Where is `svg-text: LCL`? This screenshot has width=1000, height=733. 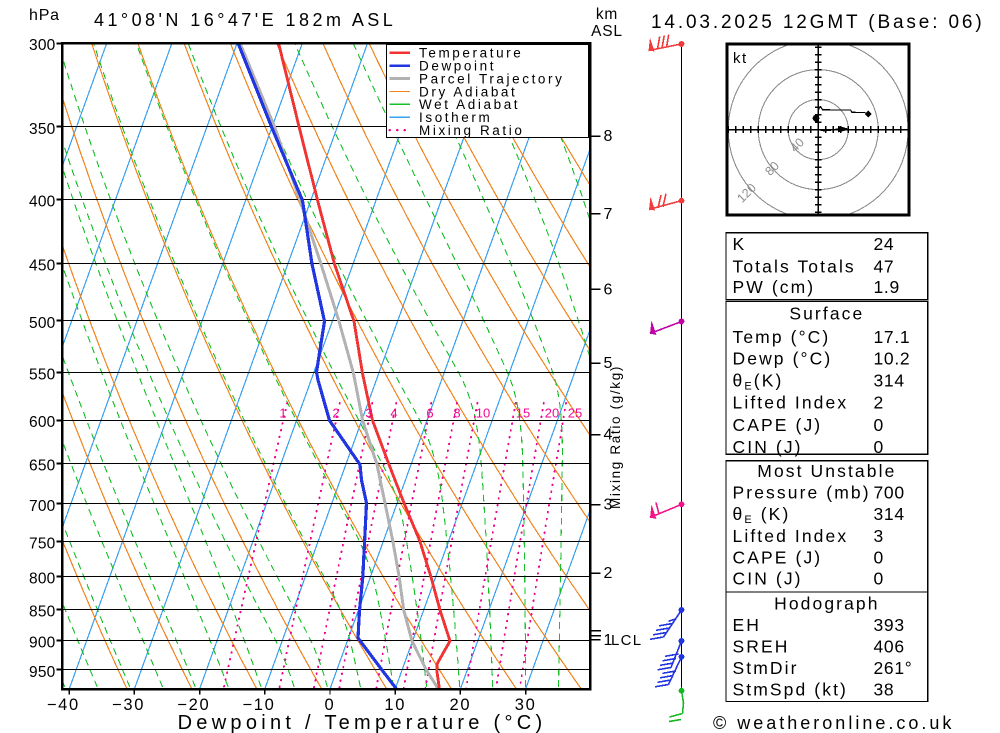
svg-text: LCL is located at coordinates (626, 640).